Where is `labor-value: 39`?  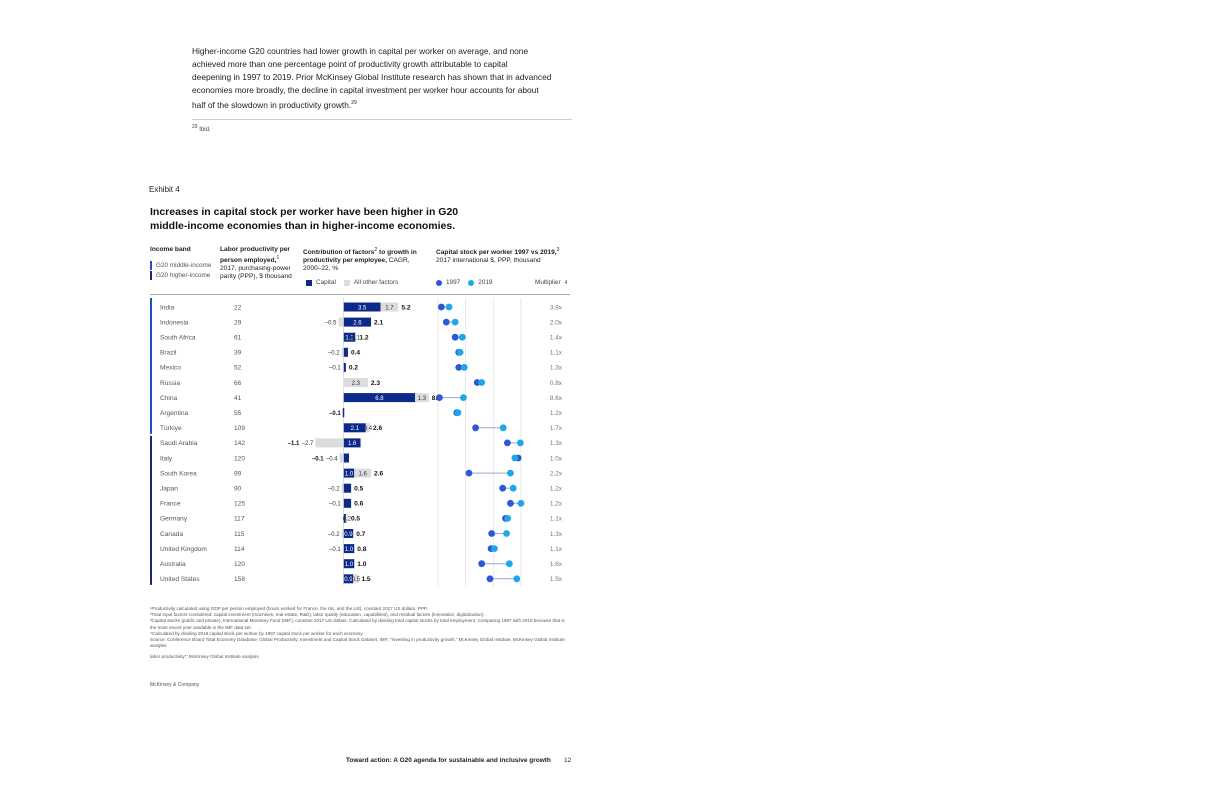
labor-value: 39 is located at coordinates (238, 353).